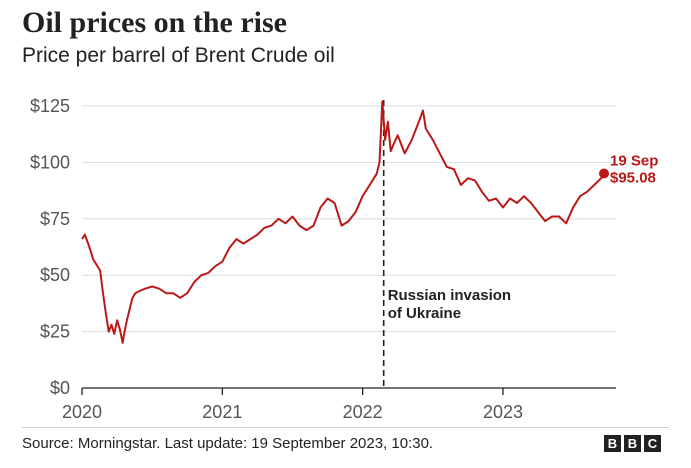  Describe the element at coordinates (345, 427) in the screenshot. I see `footer-divider` at that location.